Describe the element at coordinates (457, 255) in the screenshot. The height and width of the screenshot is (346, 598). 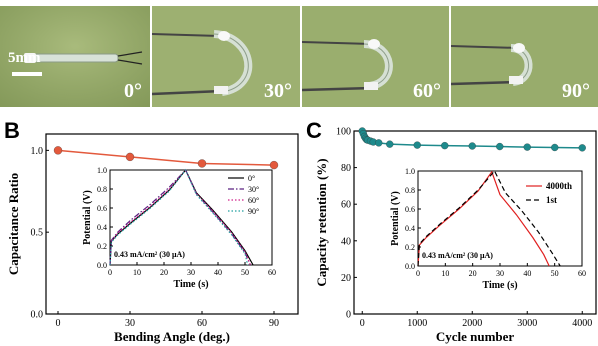
I see `c-inset-annotation: 0.43 mA/cm² (30 μA)` at that location.